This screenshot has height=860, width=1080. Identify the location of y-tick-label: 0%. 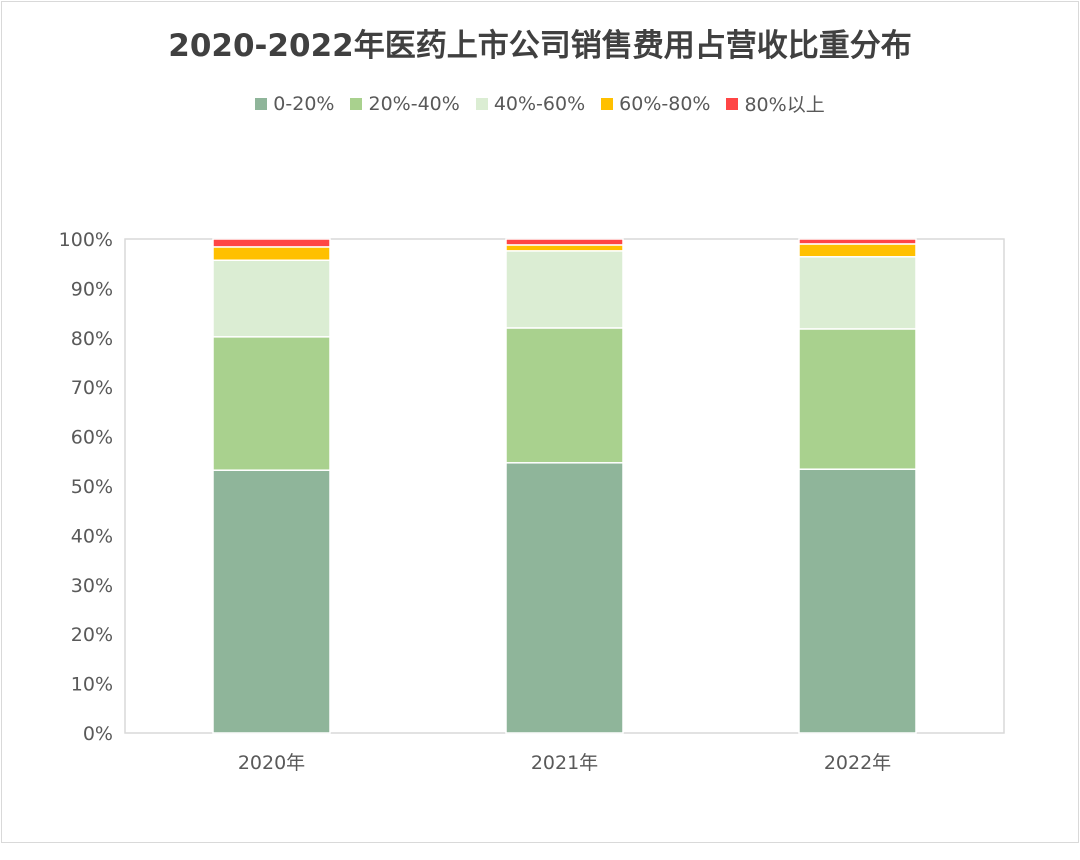
(98, 734).